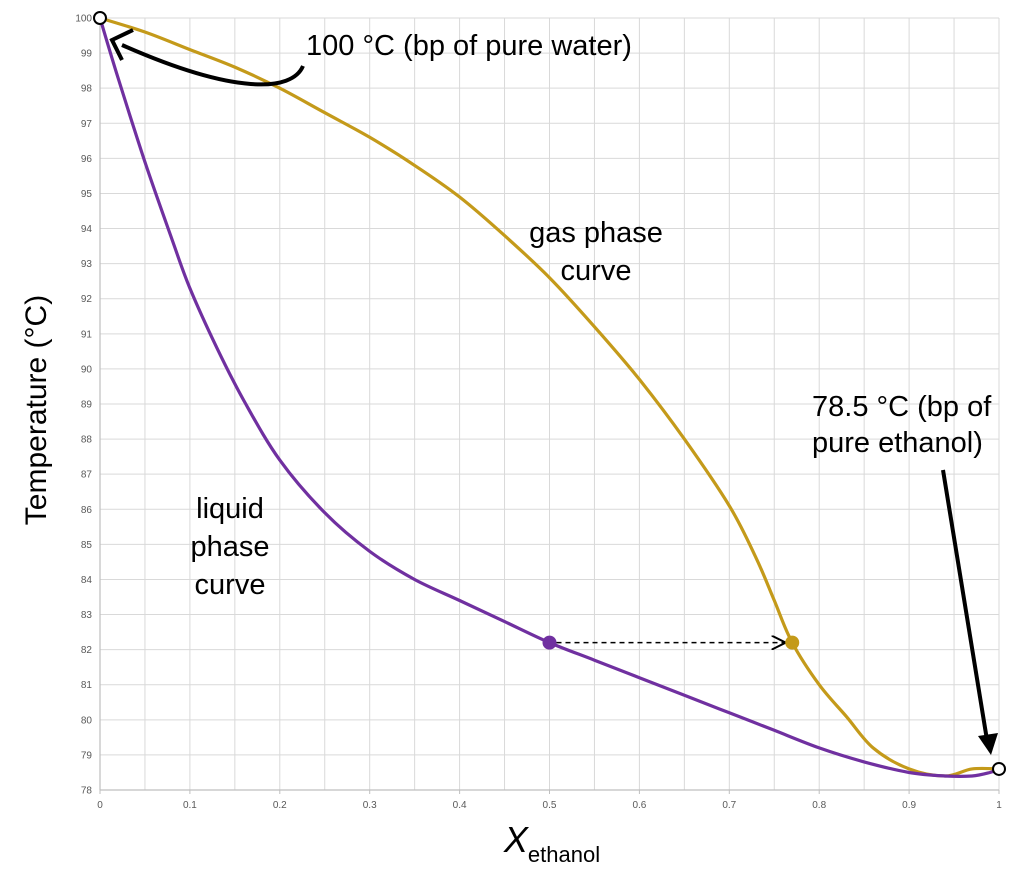 The width and height of the screenshot is (1026, 880). What do you see at coordinates (87, 159) in the screenshot?
I see `y-tick-label: 96` at bounding box center [87, 159].